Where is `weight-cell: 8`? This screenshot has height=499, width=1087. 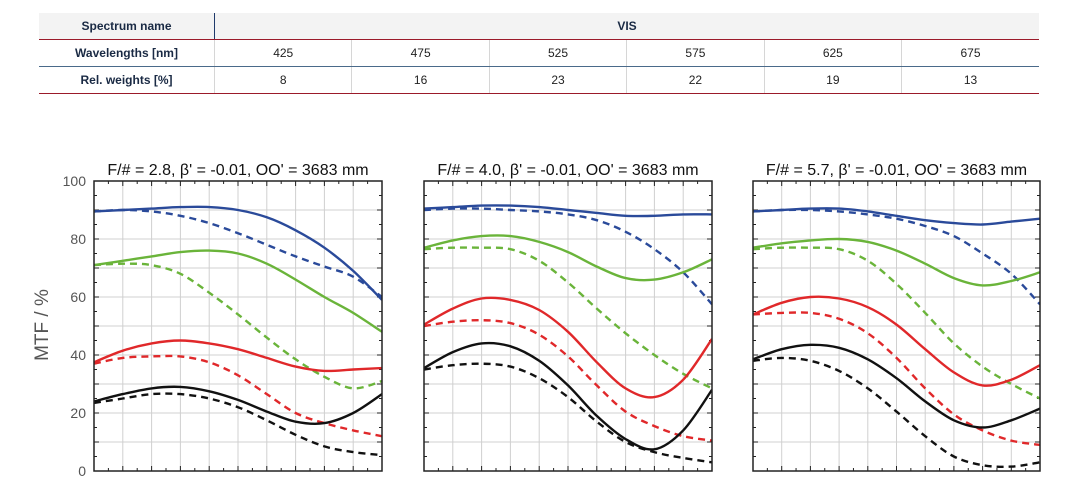 weight-cell: 8 is located at coordinates (282, 80).